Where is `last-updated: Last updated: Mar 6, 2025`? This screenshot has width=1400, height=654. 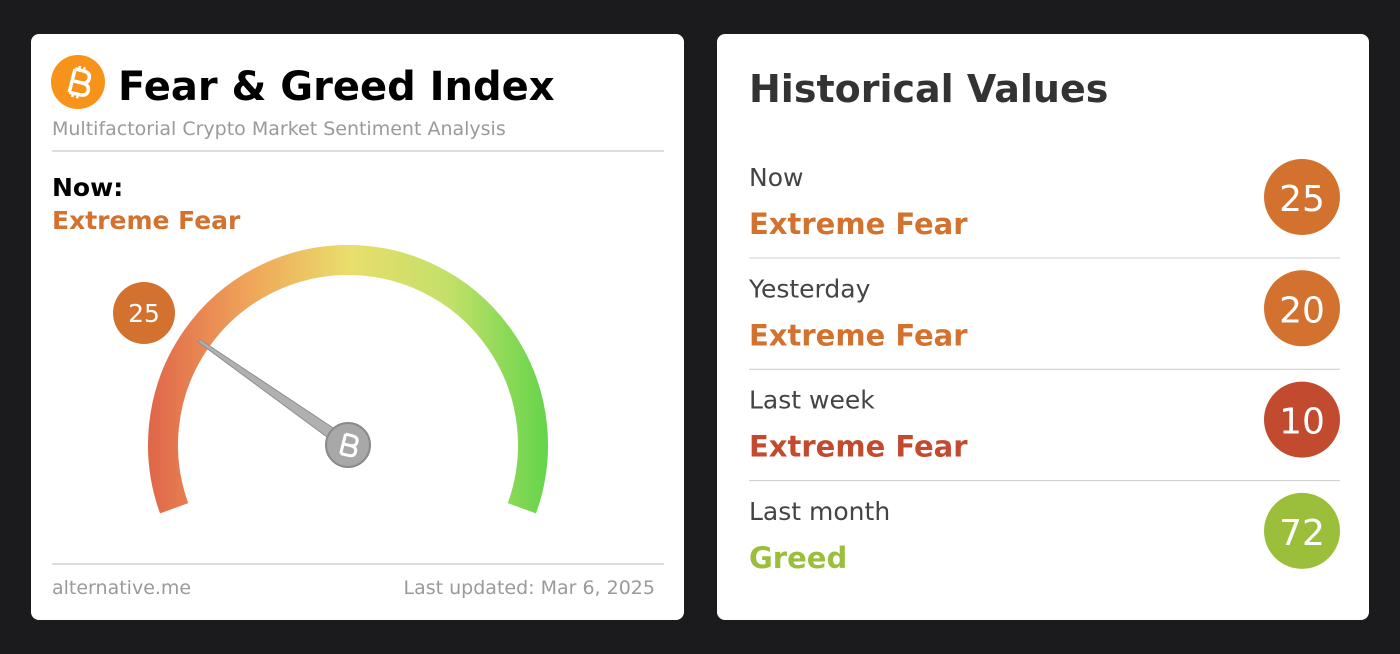 last-updated: Last updated: Mar 6, 2025 is located at coordinates (529, 588).